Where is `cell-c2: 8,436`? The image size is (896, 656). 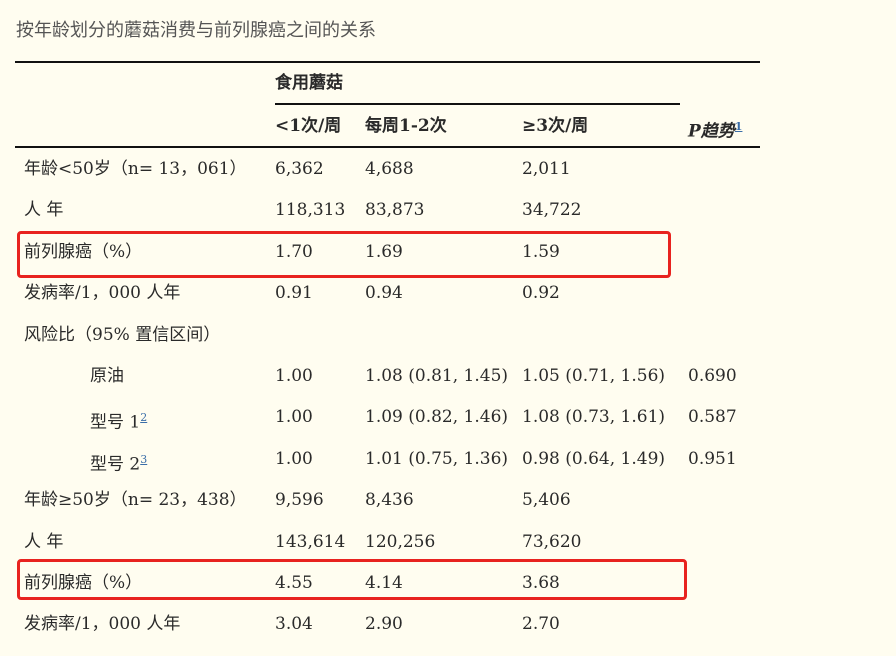
cell-c2: 8,436 is located at coordinates (389, 500).